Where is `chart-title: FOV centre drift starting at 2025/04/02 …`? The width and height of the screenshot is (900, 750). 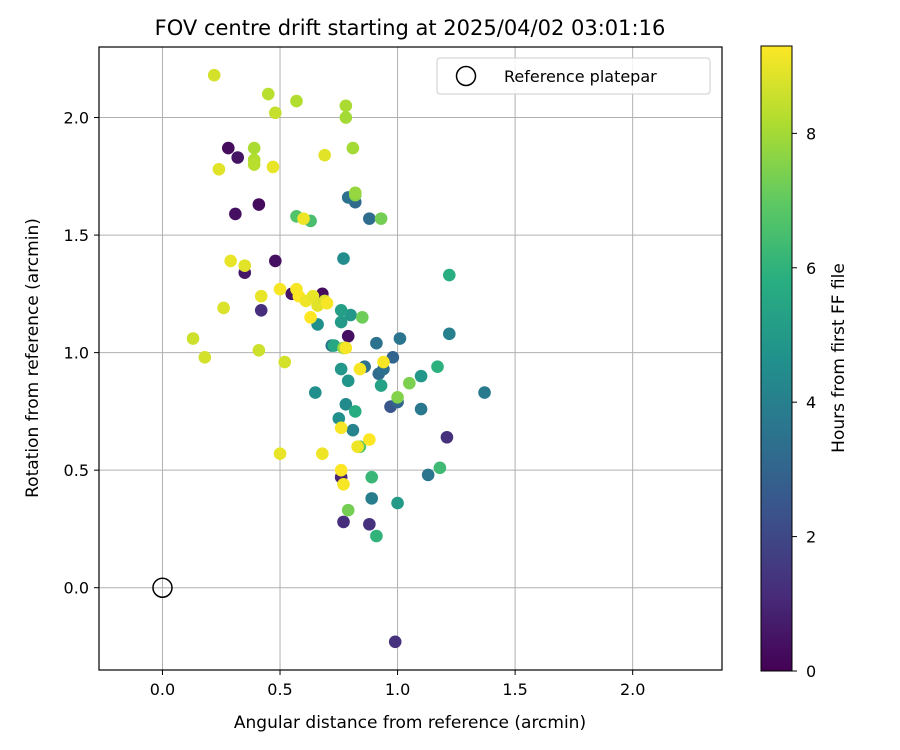 chart-title: FOV centre drift starting at 2025/04/02 … is located at coordinates (410, 28).